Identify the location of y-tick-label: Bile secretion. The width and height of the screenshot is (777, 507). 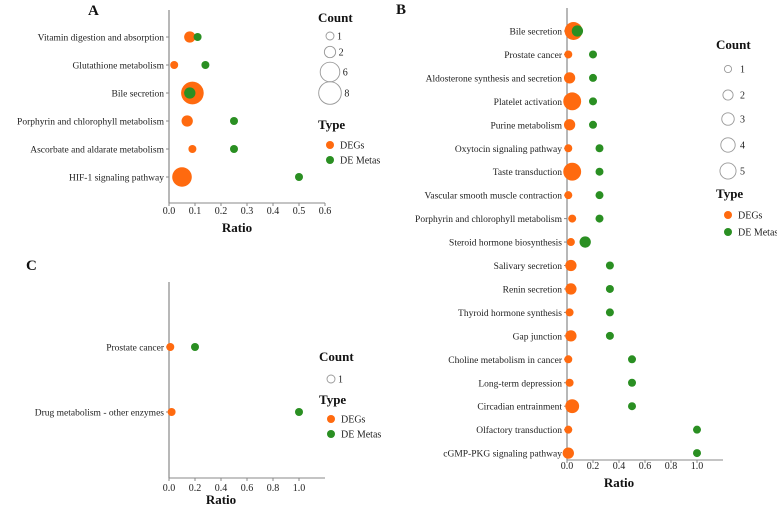
(138, 95).